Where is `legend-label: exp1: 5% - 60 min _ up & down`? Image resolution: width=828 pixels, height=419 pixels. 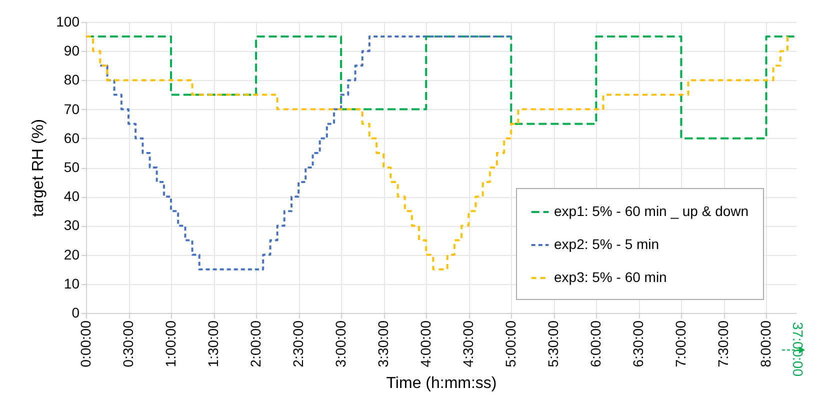 legend-label: exp1: 5% - 60 min _ up & down is located at coordinates (651, 211).